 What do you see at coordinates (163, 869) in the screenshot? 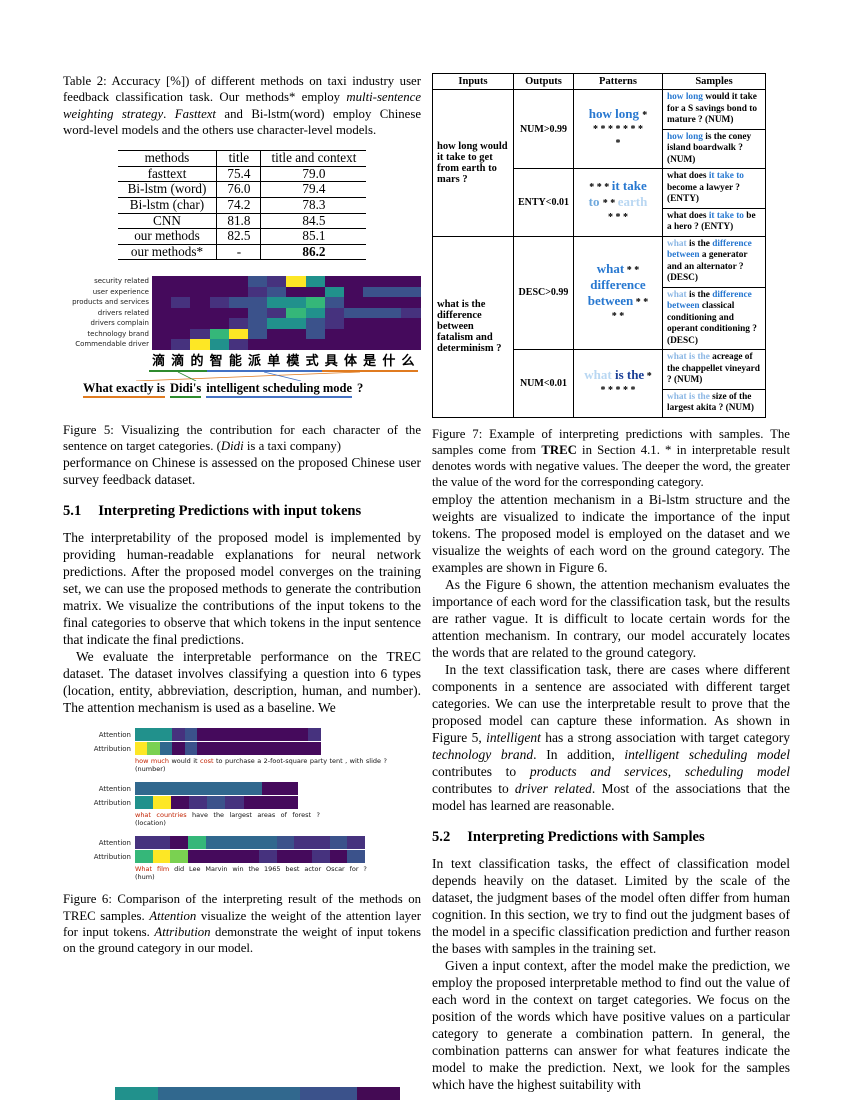
I see `token-label: film` at bounding box center [163, 869].